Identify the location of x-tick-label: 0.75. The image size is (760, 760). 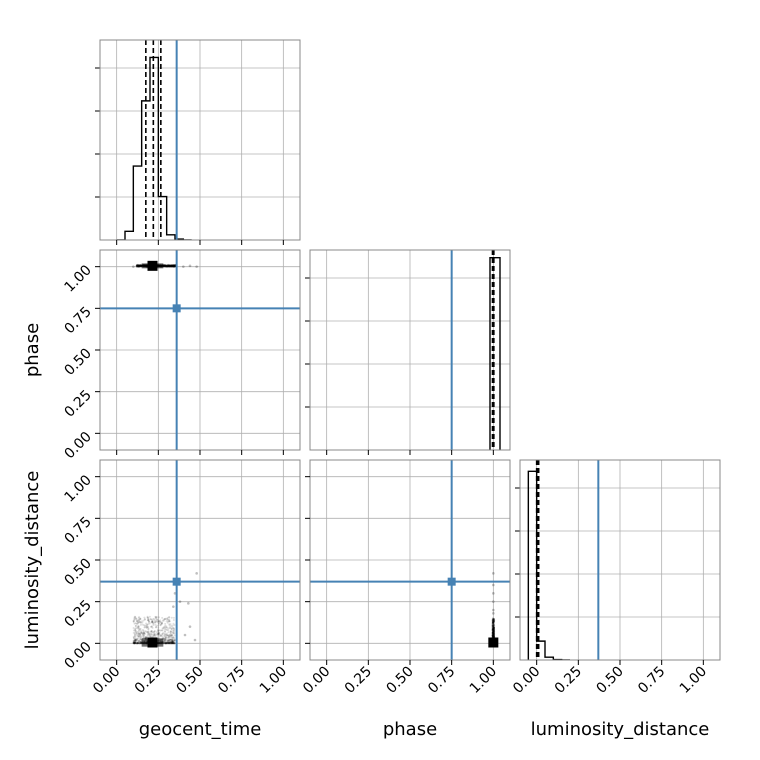
(441, 680).